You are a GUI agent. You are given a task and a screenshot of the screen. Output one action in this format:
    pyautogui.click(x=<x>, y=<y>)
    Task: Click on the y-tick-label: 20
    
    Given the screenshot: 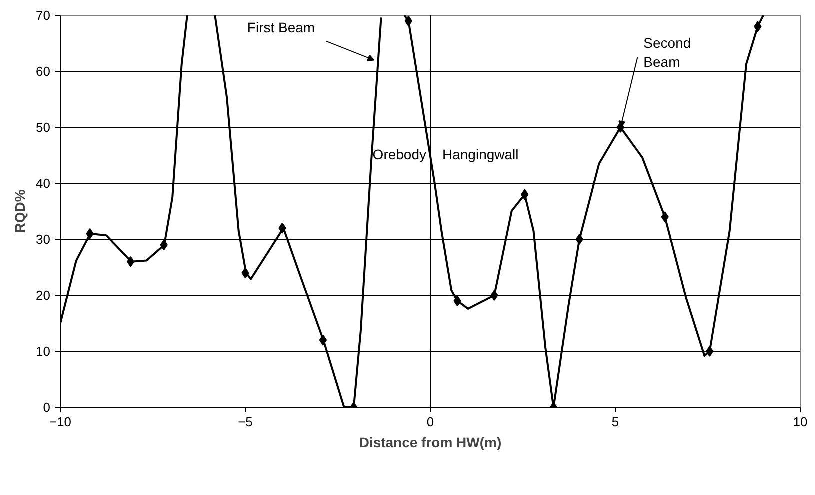 What is the action you would take?
    pyautogui.click(x=43, y=295)
    